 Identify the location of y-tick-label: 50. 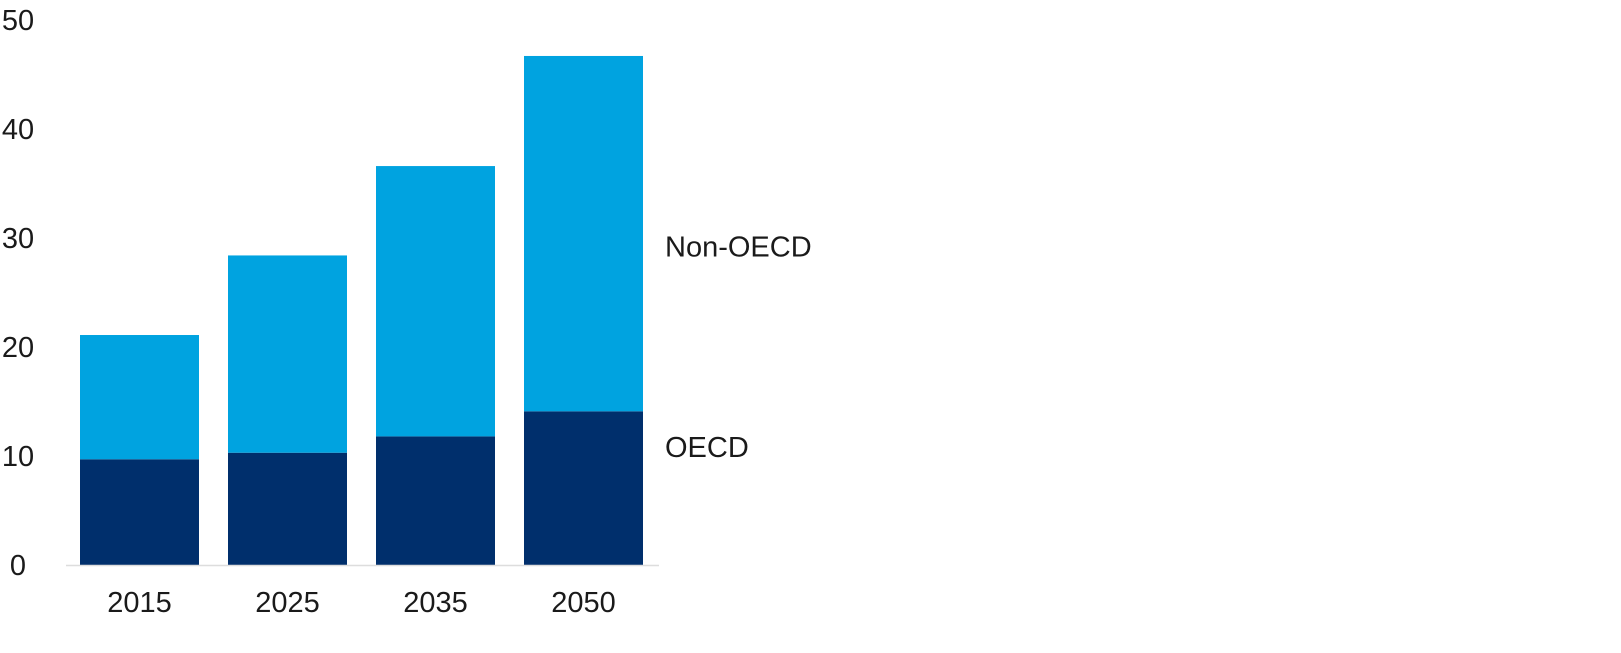
(18, 21).